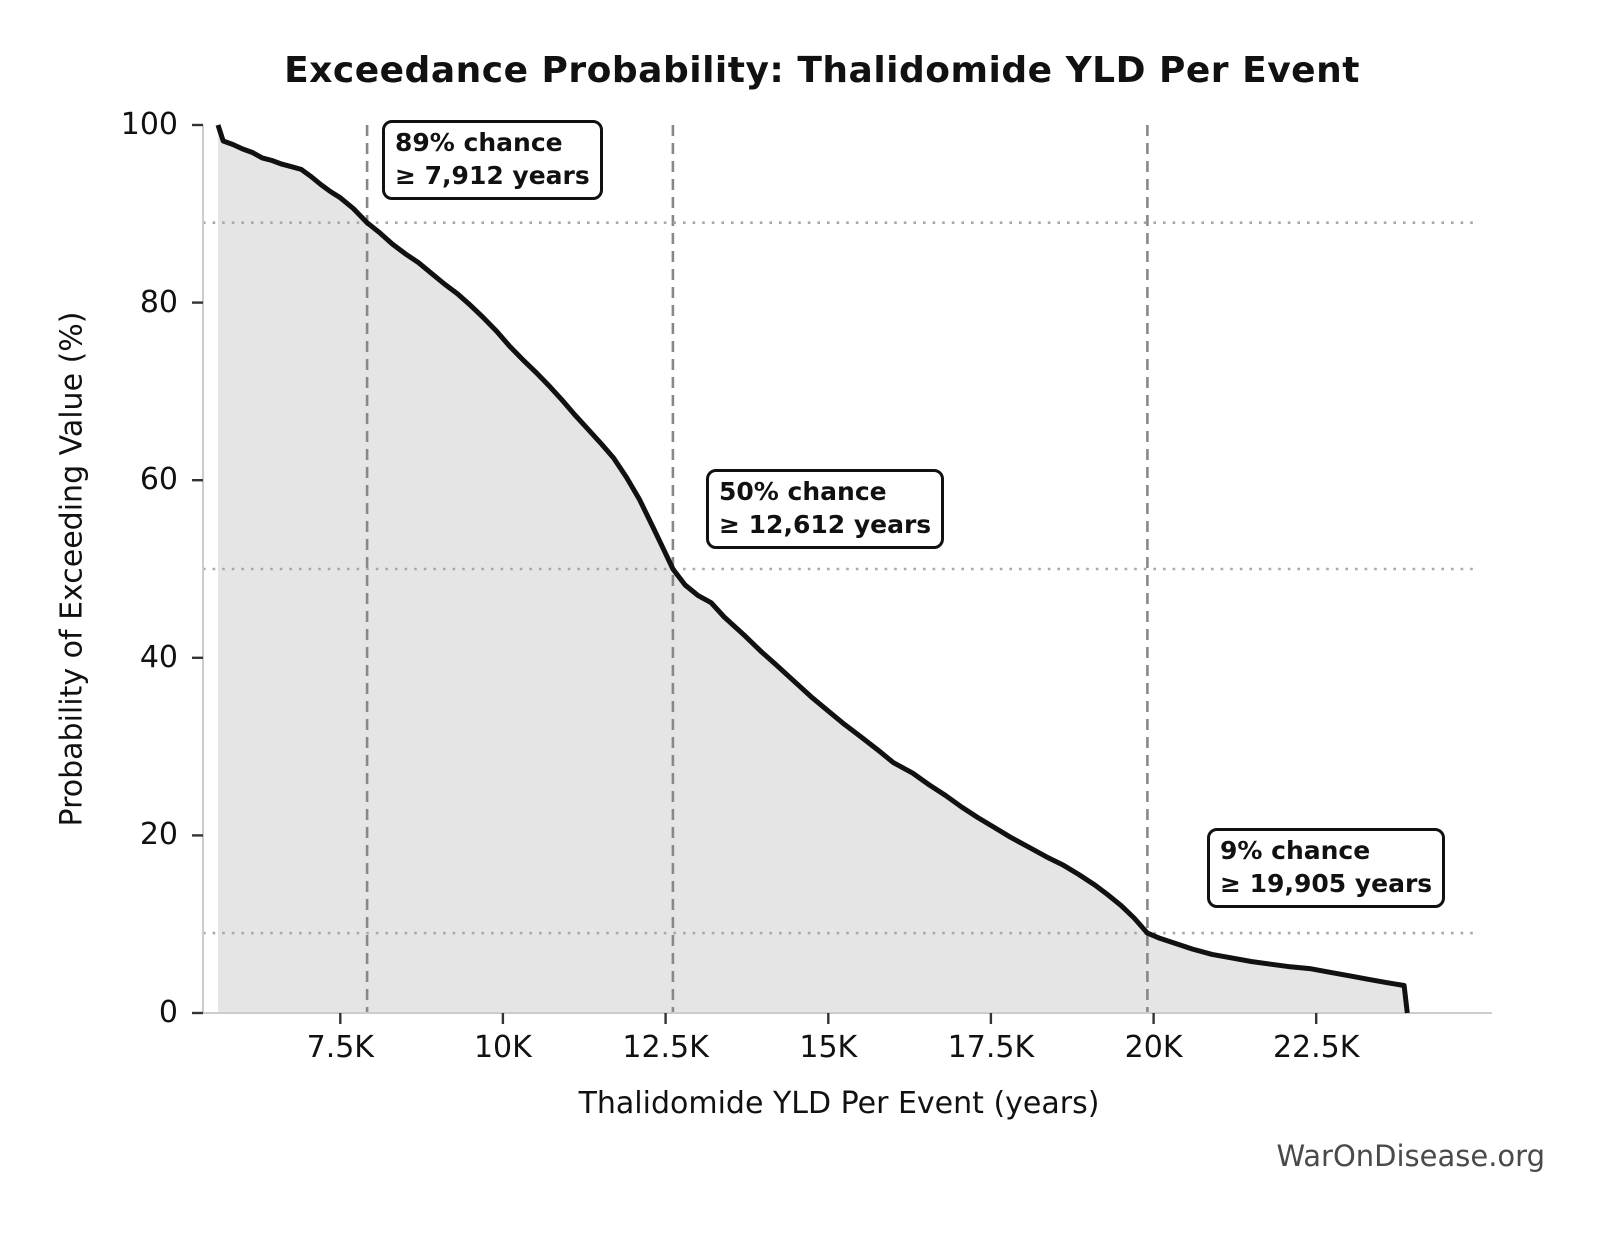 This screenshot has height=1234, width=1604. Describe the element at coordinates (825, 509) in the screenshot. I see `annotation-50pct-box: 50% chance ≥ 12,612 years` at that location.